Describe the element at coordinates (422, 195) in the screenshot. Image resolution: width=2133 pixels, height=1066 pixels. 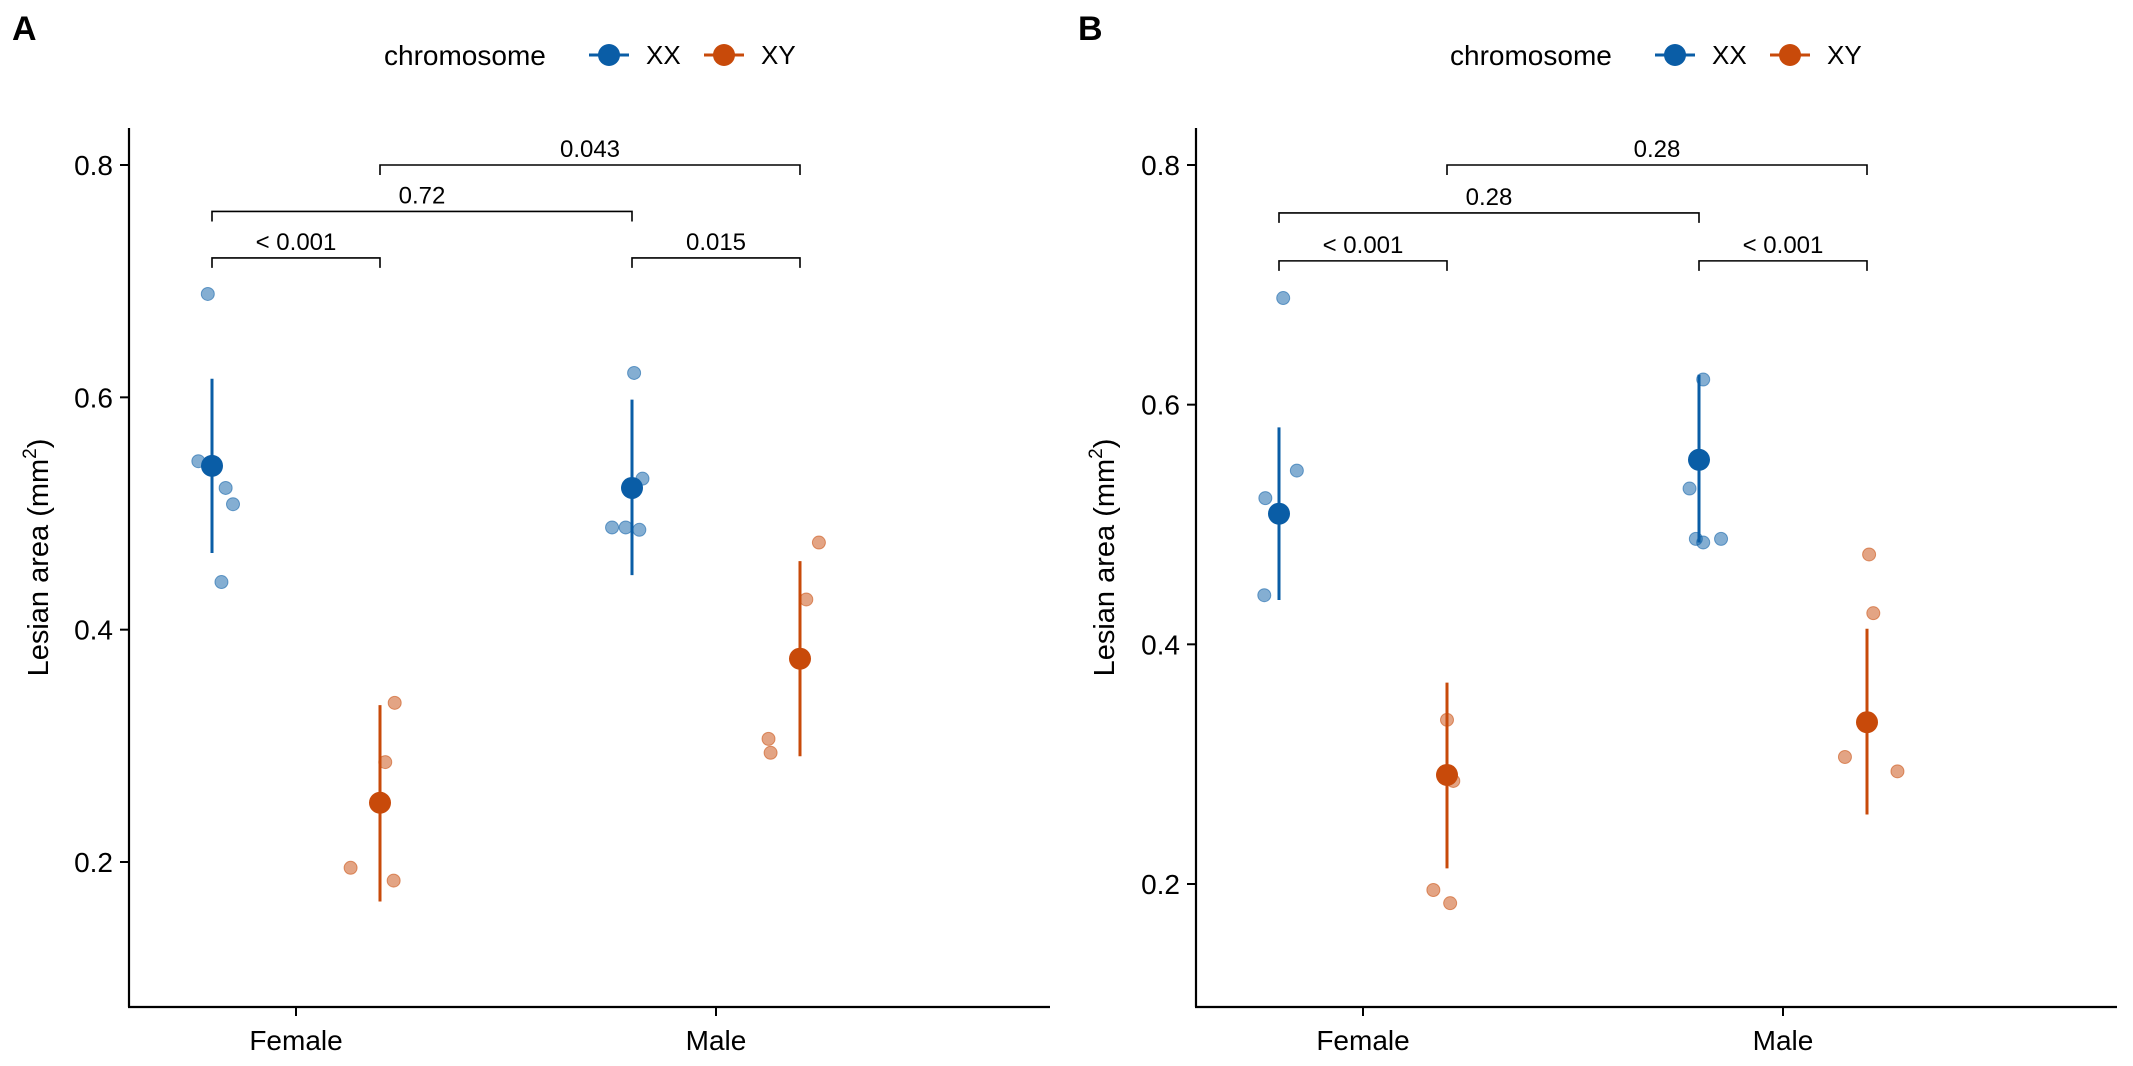
I see `p-value-label: 0.72` at that location.